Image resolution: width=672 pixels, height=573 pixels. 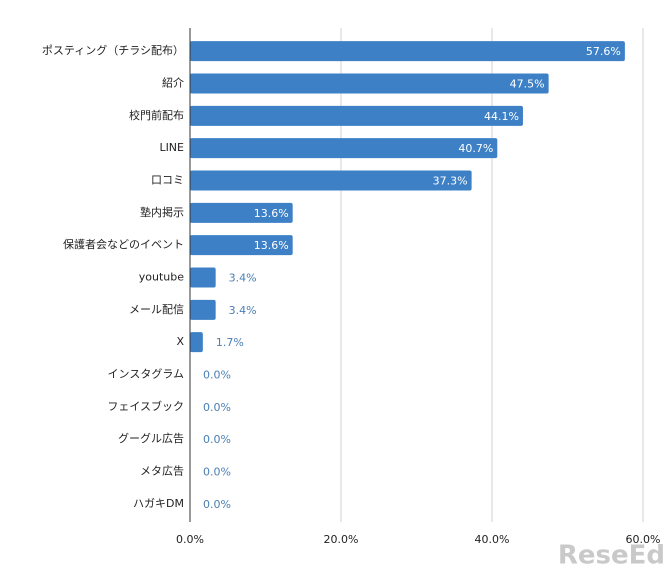 What do you see at coordinates (162, 212) in the screenshot?
I see `y-tick-label: 塾内掲示` at bounding box center [162, 212].